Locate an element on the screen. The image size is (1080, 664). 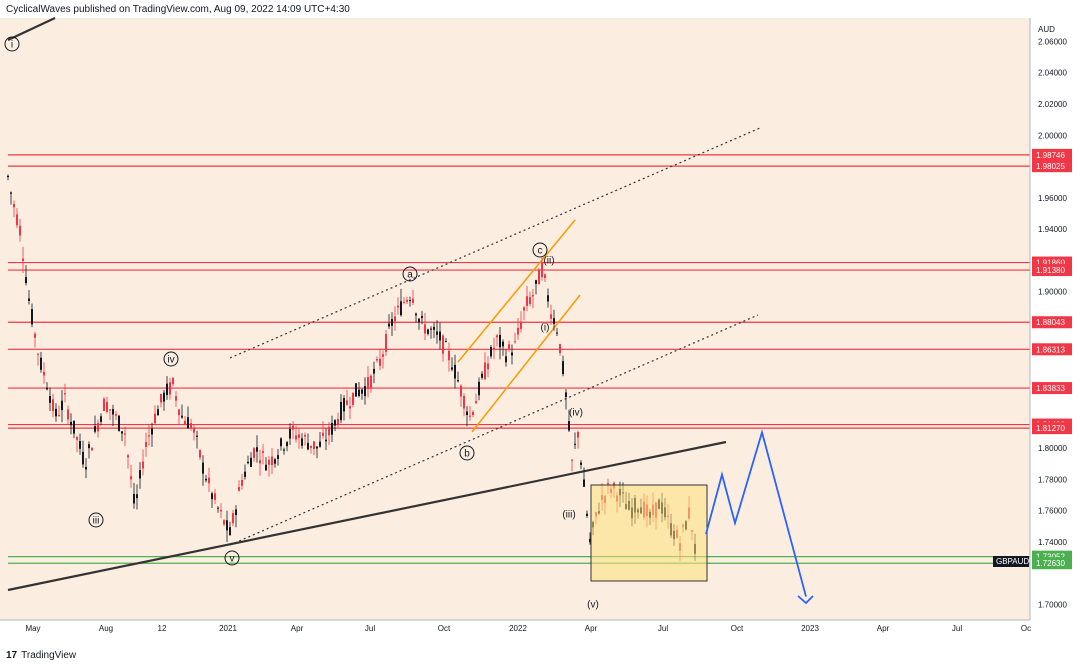
wave-label: iv is located at coordinates (170, 360).